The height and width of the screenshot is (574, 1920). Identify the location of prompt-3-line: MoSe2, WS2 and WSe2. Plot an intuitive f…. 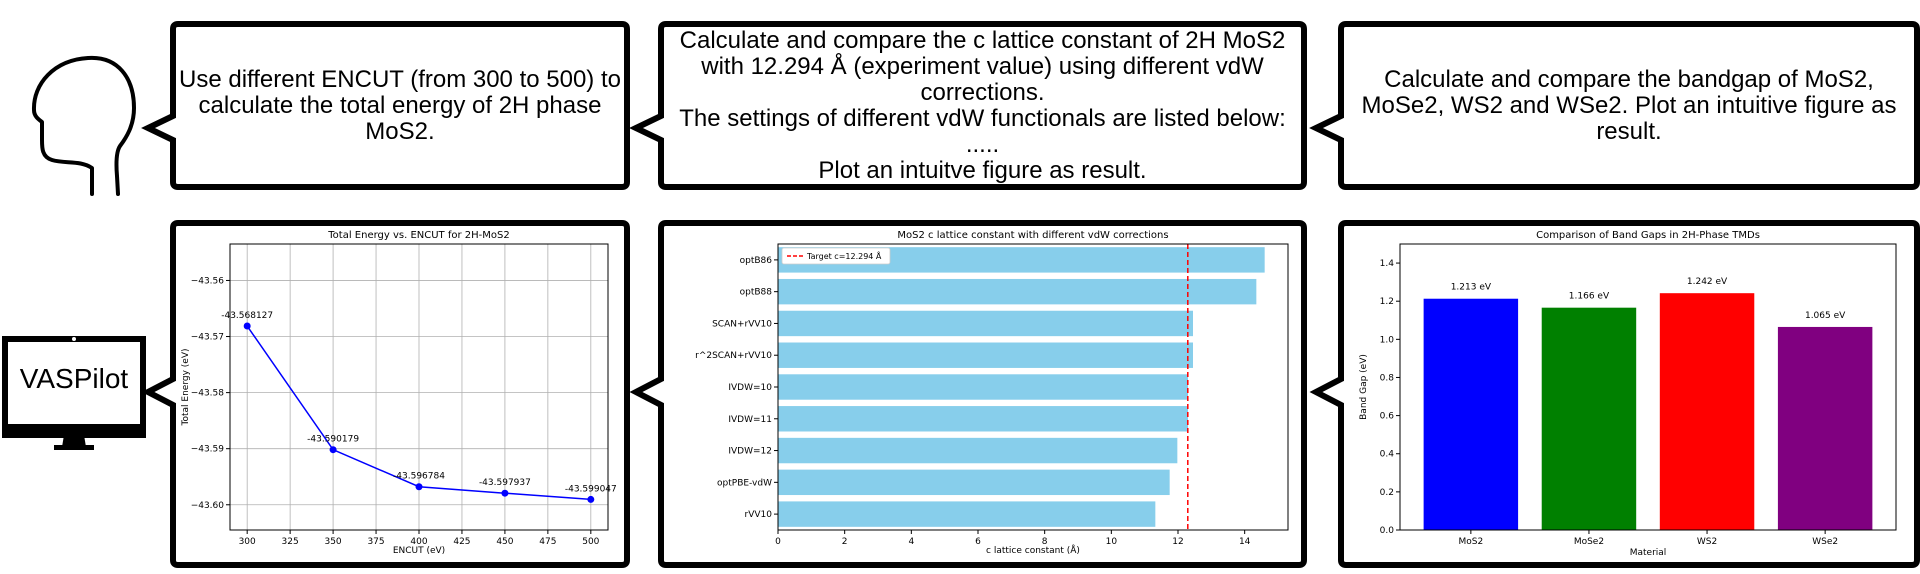
(1629, 105).